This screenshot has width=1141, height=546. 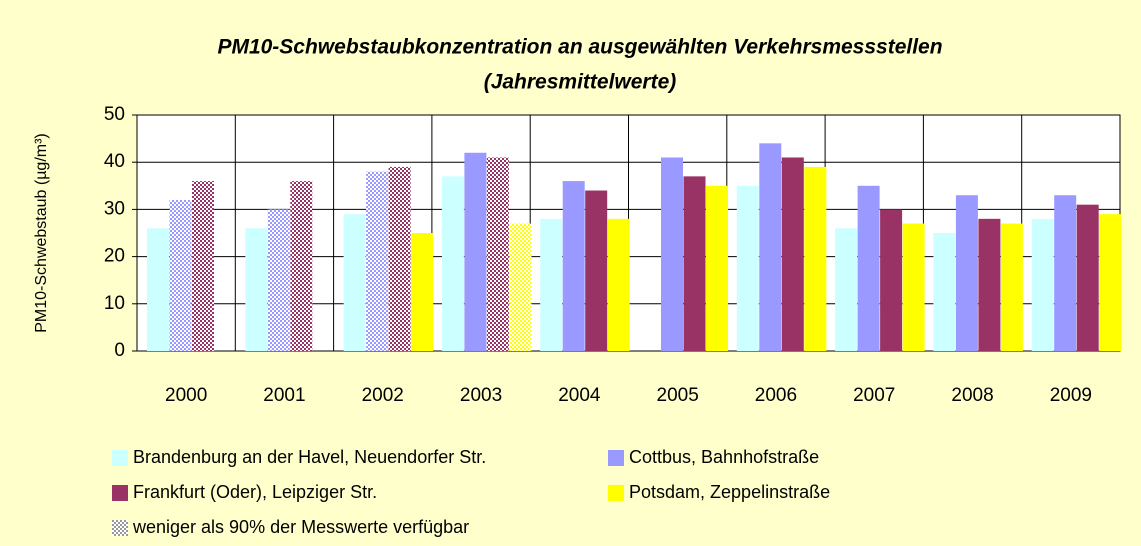 I want to click on x-tick-label: 2002, so click(x=383, y=395).